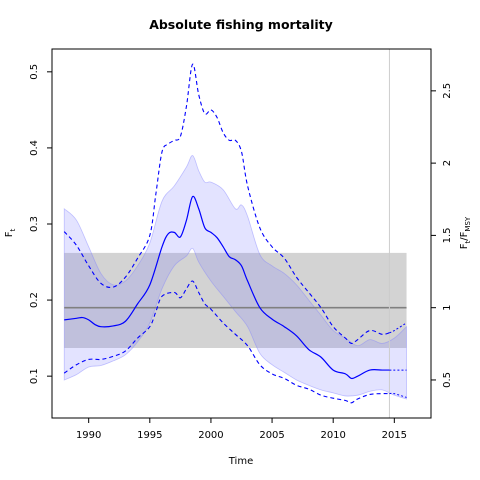  I want to click on fmsy-band, so click(235, 300).